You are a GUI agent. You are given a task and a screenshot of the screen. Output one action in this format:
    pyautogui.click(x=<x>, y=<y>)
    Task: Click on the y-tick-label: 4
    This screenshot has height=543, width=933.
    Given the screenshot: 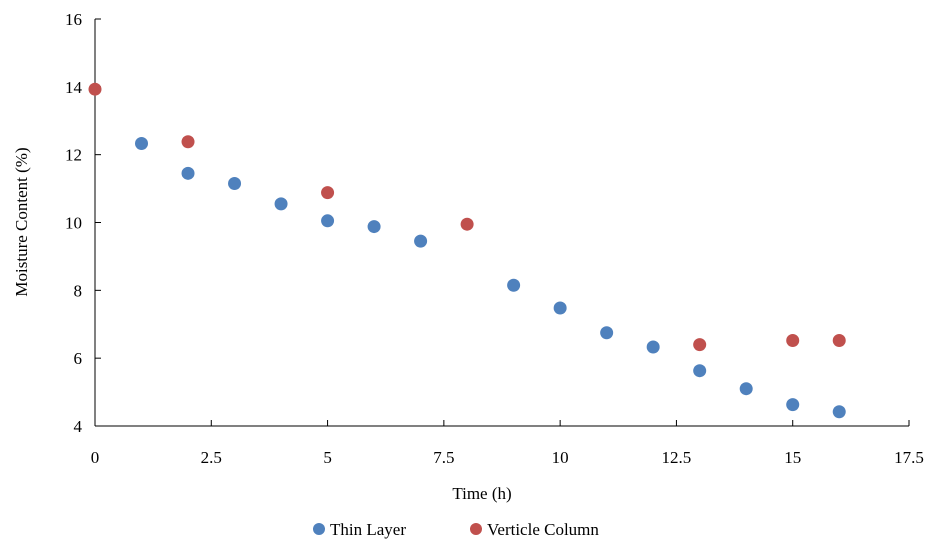 What is the action you would take?
    pyautogui.click(x=78, y=426)
    